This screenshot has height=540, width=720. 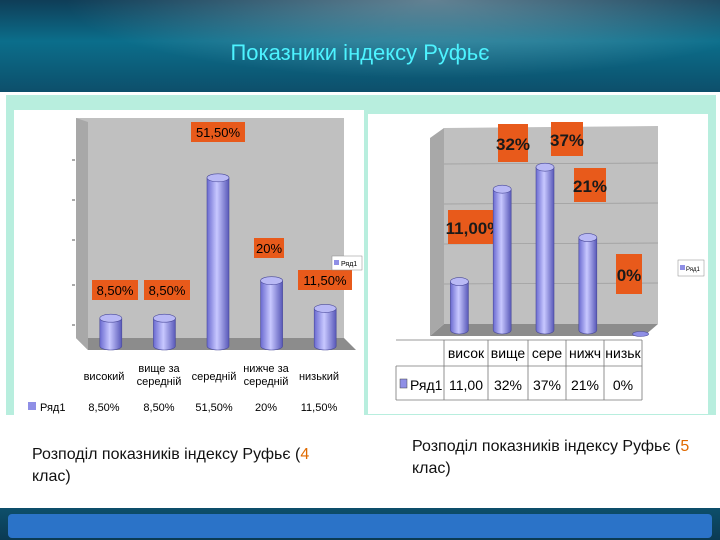 What do you see at coordinates (305, 454) in the screenshot?
I see `caption-class-number: 4` at bounding box center [305, 454].